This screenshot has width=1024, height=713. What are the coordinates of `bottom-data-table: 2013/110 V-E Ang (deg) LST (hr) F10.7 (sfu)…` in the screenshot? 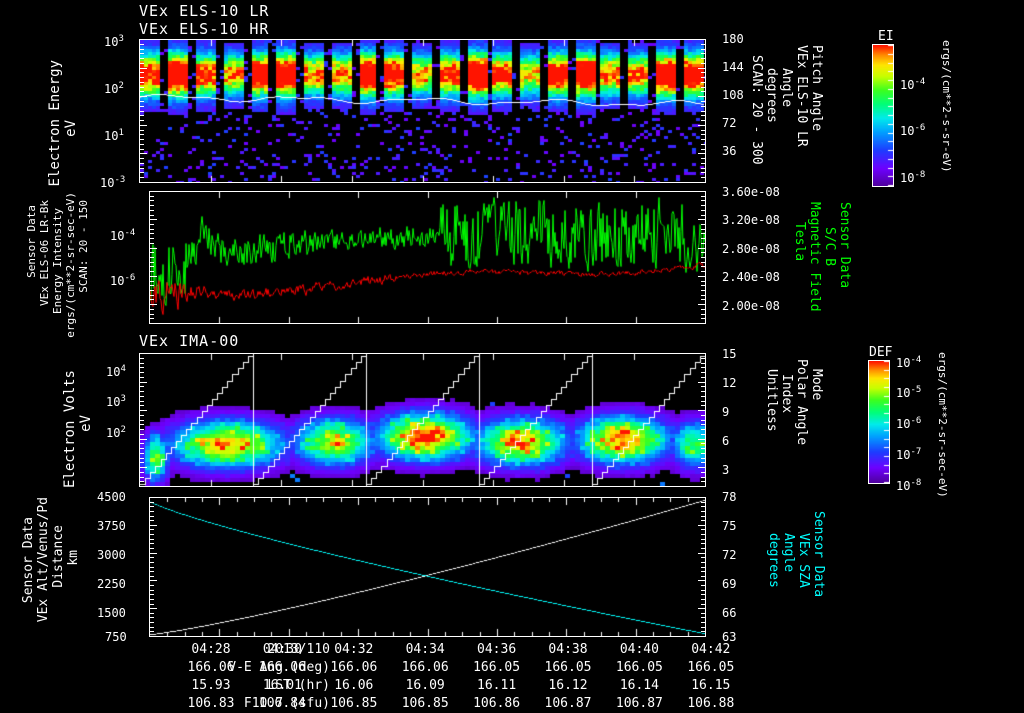 It's located at (512, 676).